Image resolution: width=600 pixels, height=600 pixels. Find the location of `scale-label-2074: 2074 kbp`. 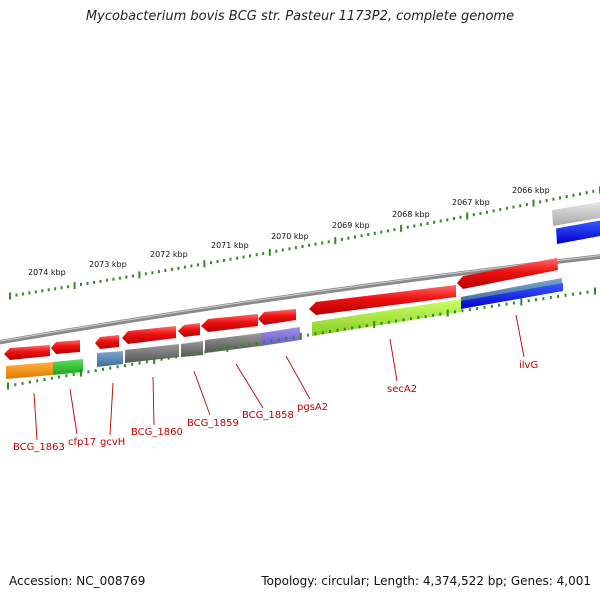

scale-label-2074: 2074 kbp is located at coordinates (47, 272).